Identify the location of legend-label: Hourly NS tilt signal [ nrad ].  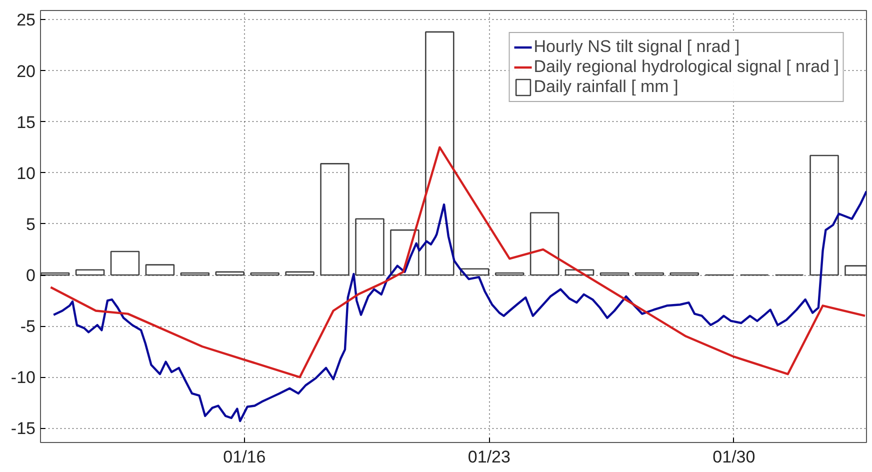
(637, 47).